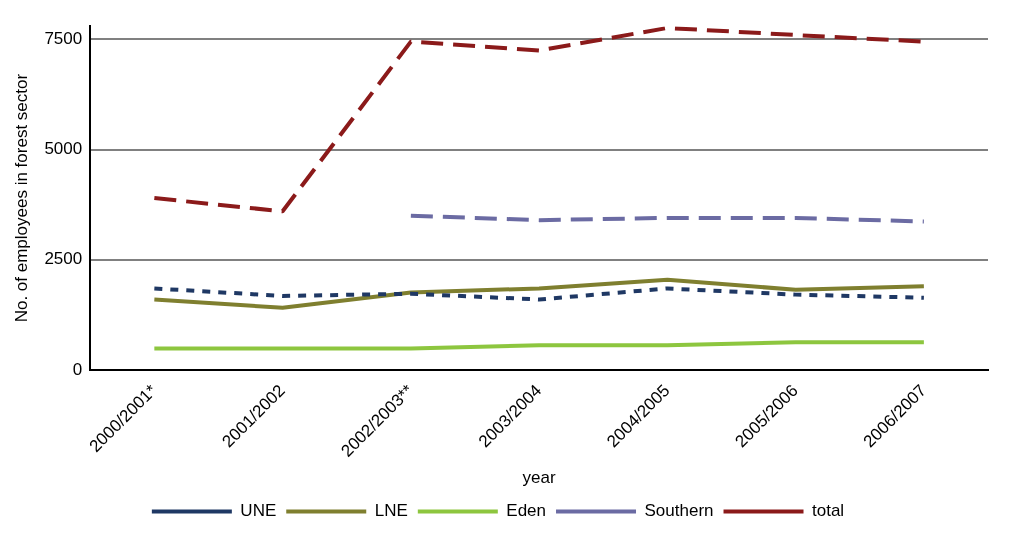 The height and width of the screenshot is (538, 1011). I want to click on y-tick-label: 7500, so click(63, 39).